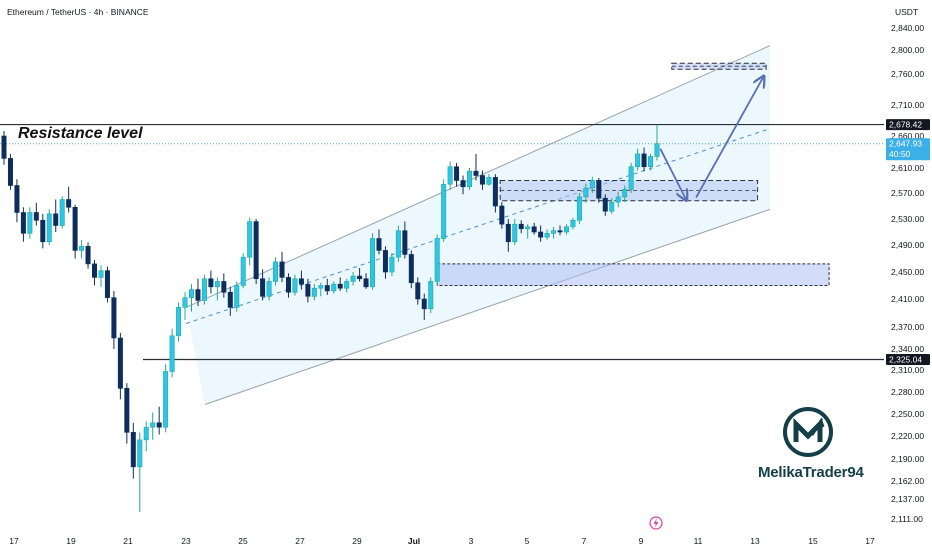 This screenshot has height=555, width=932. What do you see at coordinates (908, 275) in the screenshot?
I see `price-axis-panel` at bounding box center [908, 275].